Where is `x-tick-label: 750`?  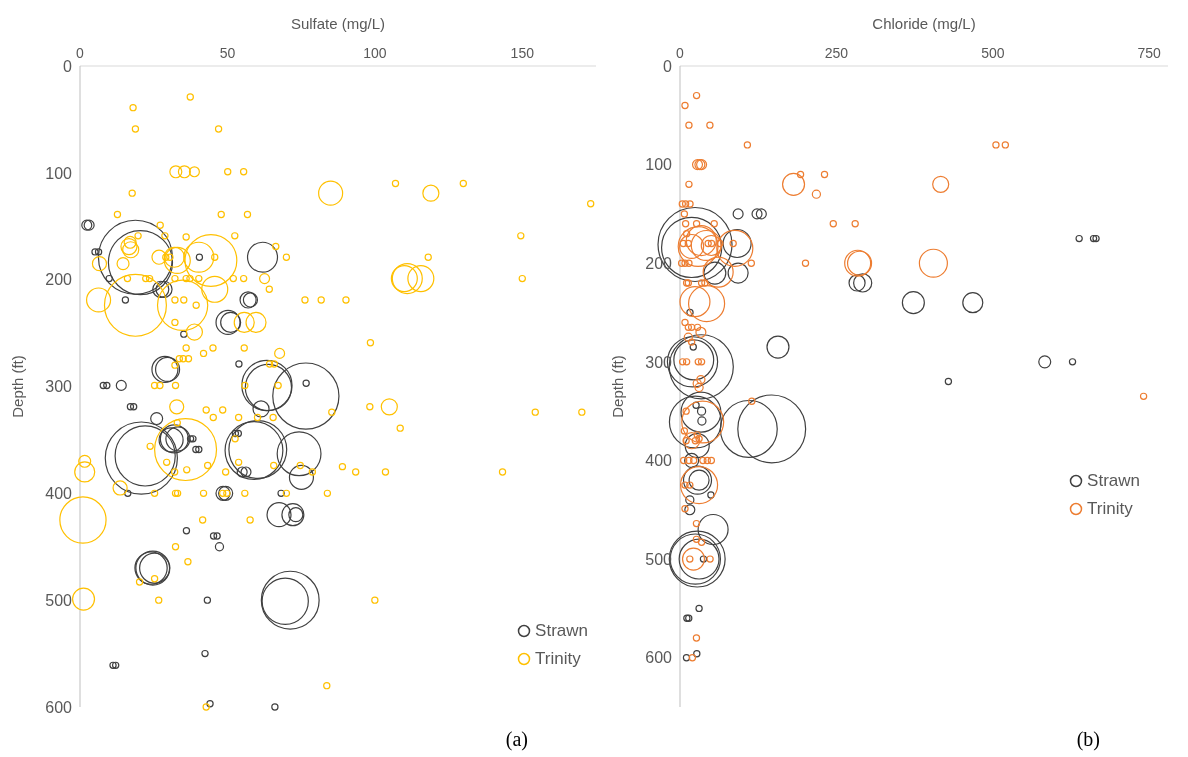 x-tick-label: 750 is located at coordinates (1149, 53).